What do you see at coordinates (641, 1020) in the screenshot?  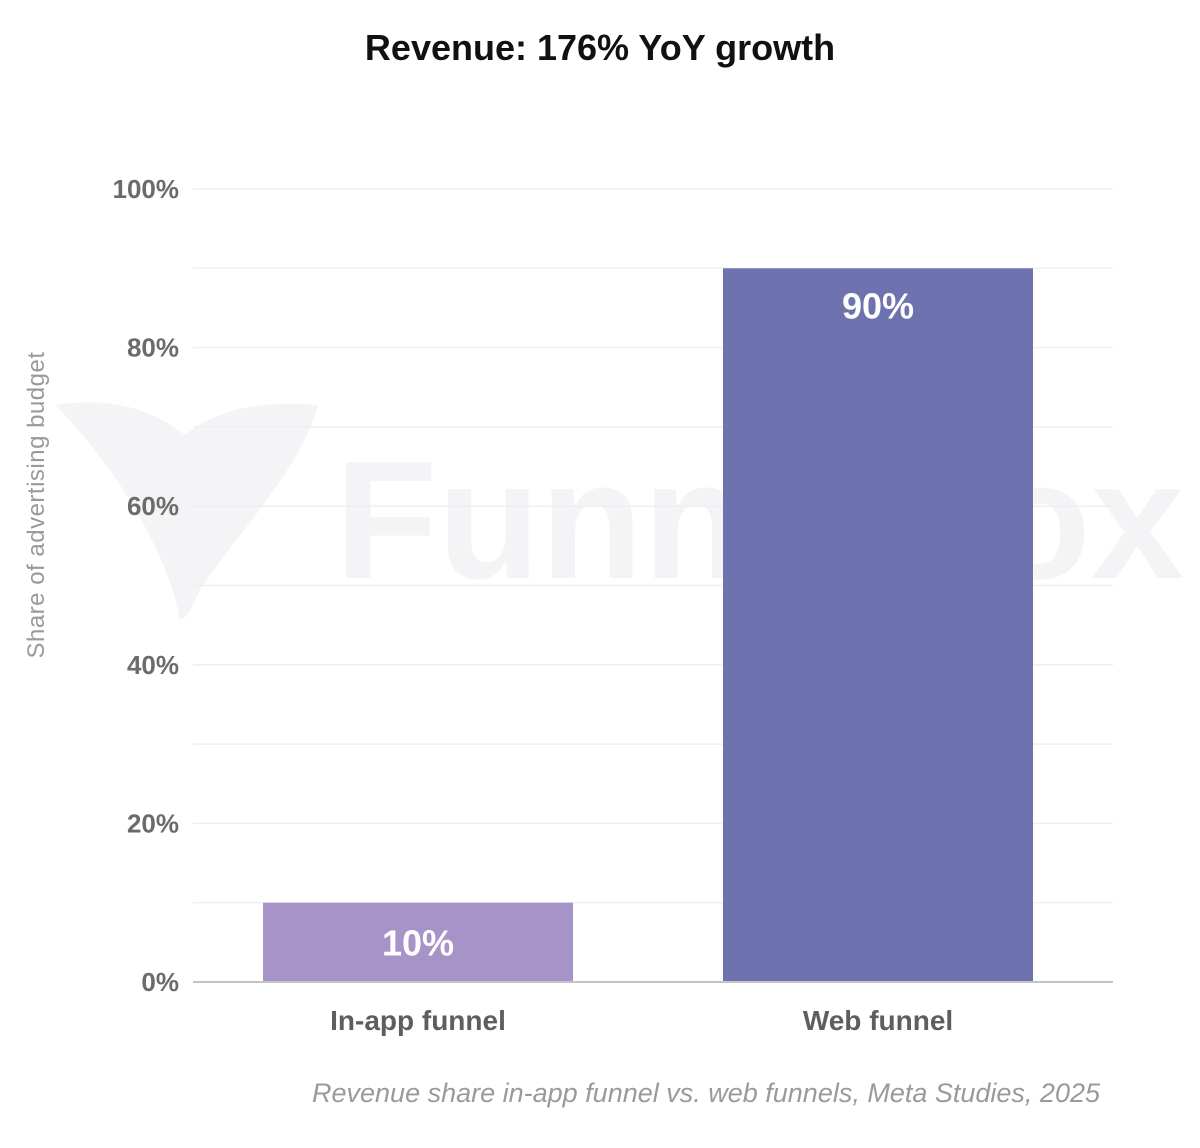 I see `x-axis-categories: In-app funnel Web funnel` at bounding box center [641, 1020].